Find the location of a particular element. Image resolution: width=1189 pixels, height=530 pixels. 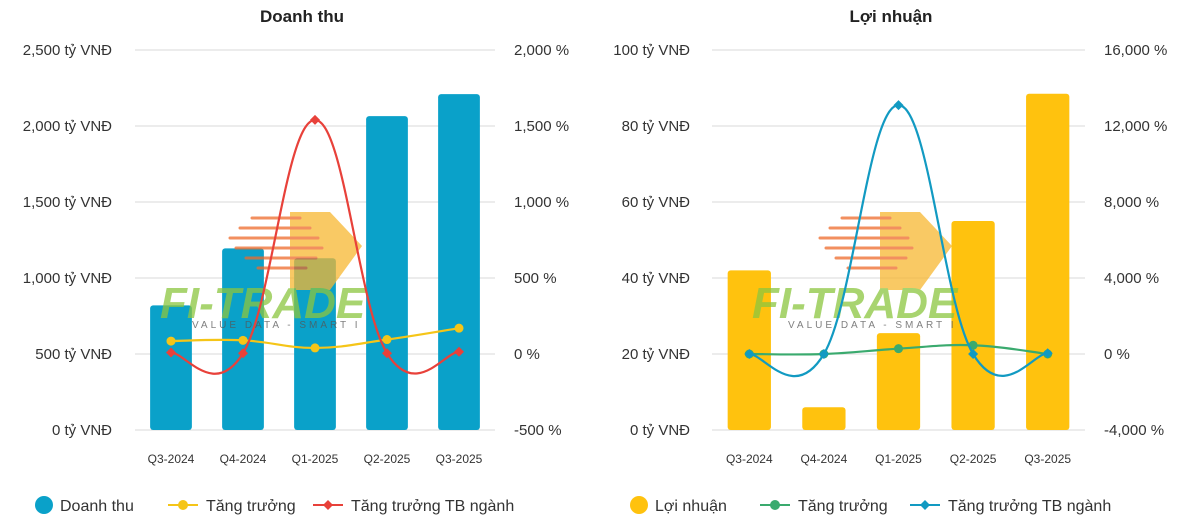

chart-1-lines is located at coordinates (315, 244).